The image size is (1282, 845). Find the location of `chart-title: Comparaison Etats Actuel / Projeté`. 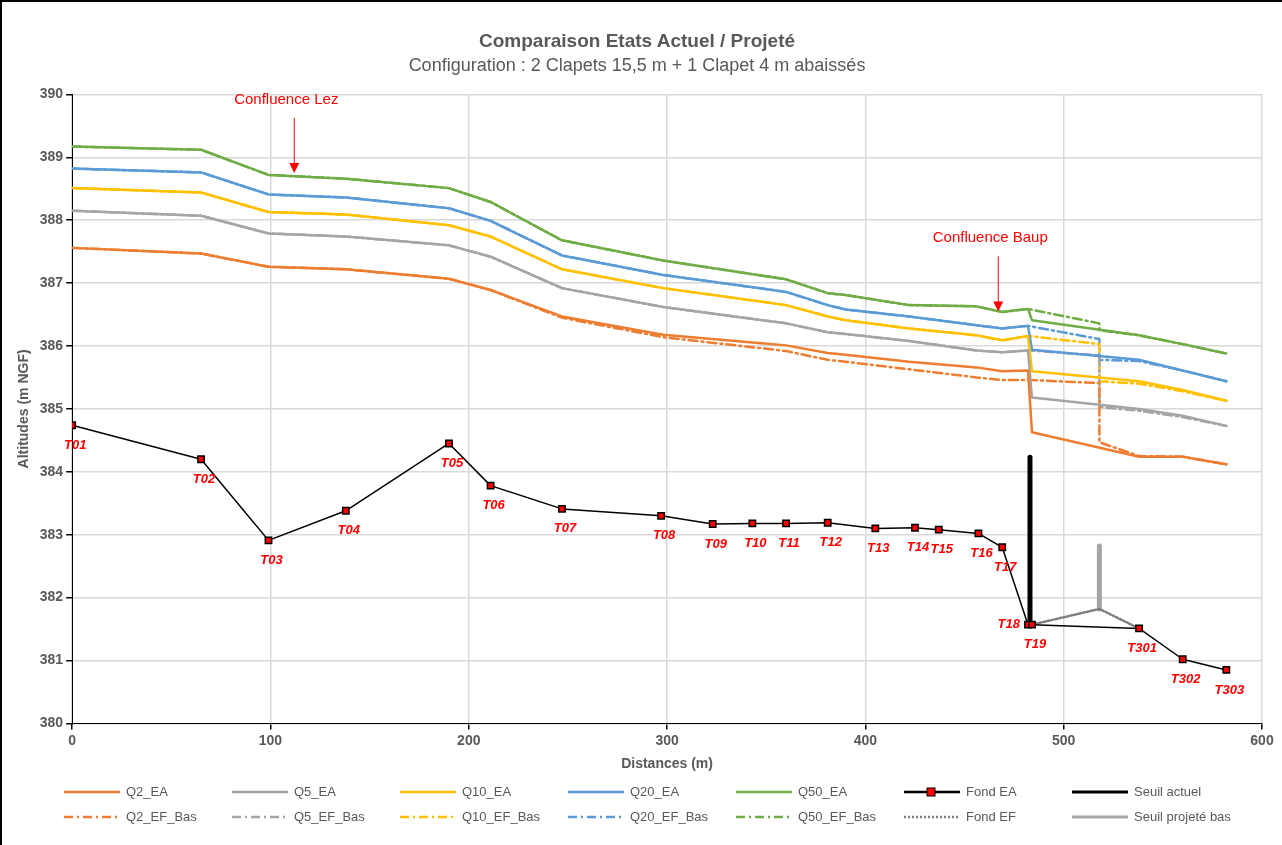

chart-title: Comparaison Etats Actuel / Projeté is located at coordinates (637, 40).